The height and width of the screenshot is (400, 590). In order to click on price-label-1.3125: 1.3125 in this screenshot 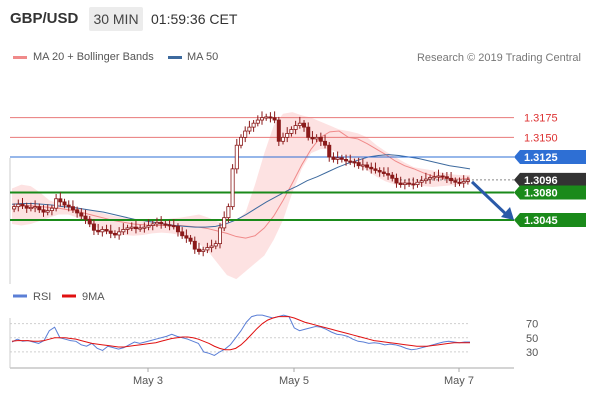, I will do `click(541, 158)`.